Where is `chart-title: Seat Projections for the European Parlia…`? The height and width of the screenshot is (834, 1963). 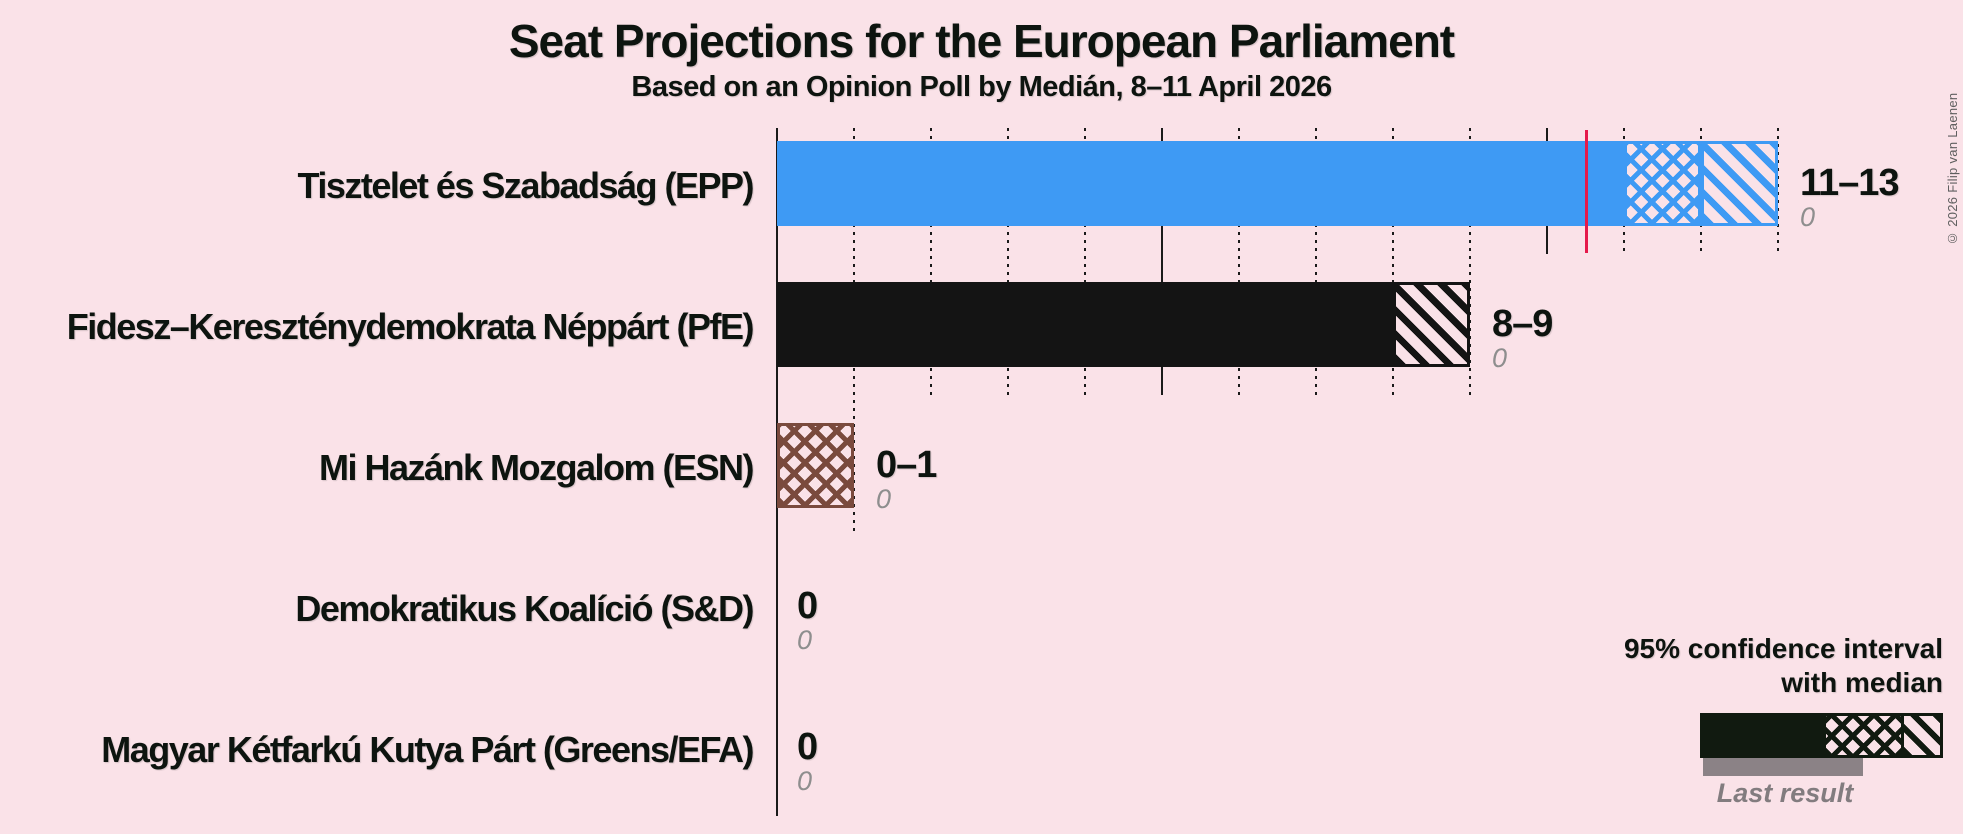
chart-title: Seat Projections for the European Parlia… is located at coordinates (981, 41).